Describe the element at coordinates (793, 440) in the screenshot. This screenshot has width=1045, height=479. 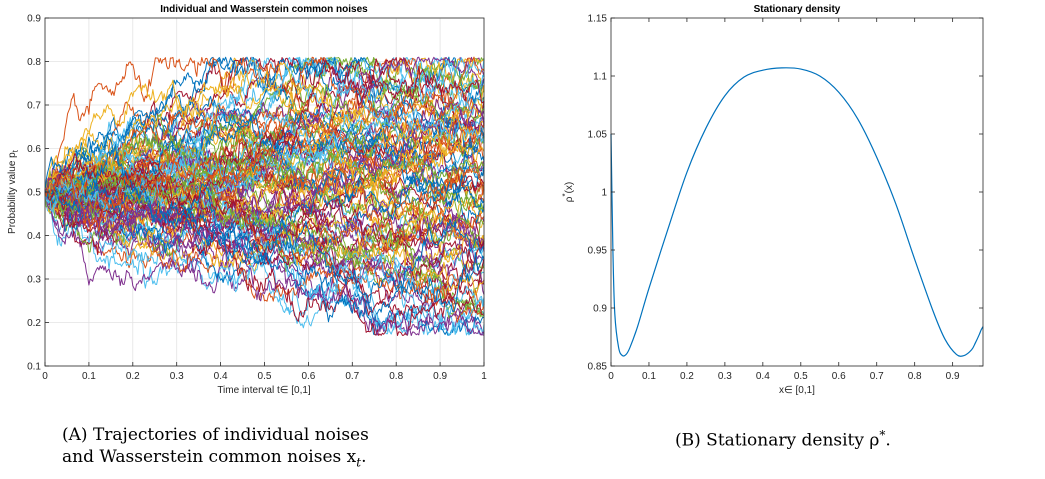
I see `caption-b-text: Stationary density ρ` at that location.